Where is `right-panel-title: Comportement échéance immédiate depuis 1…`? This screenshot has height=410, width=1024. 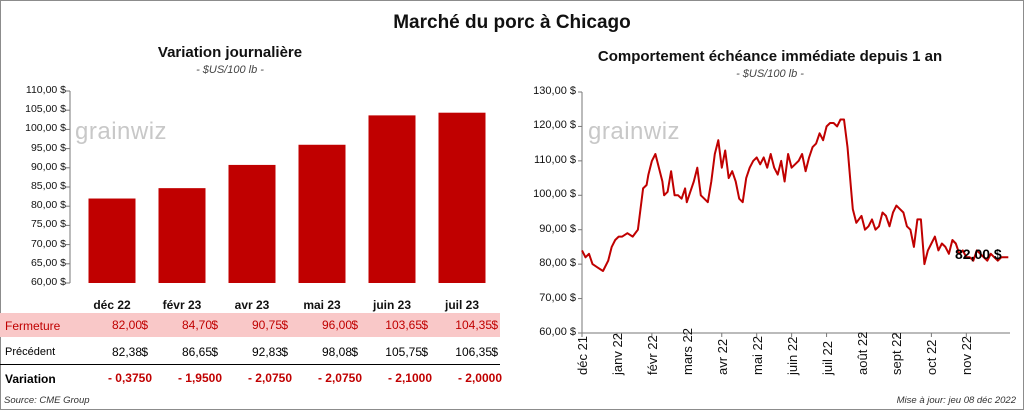 right-panel-title: Comportement échéance immédiate depuis 1… is located at coordinates (770, 56).